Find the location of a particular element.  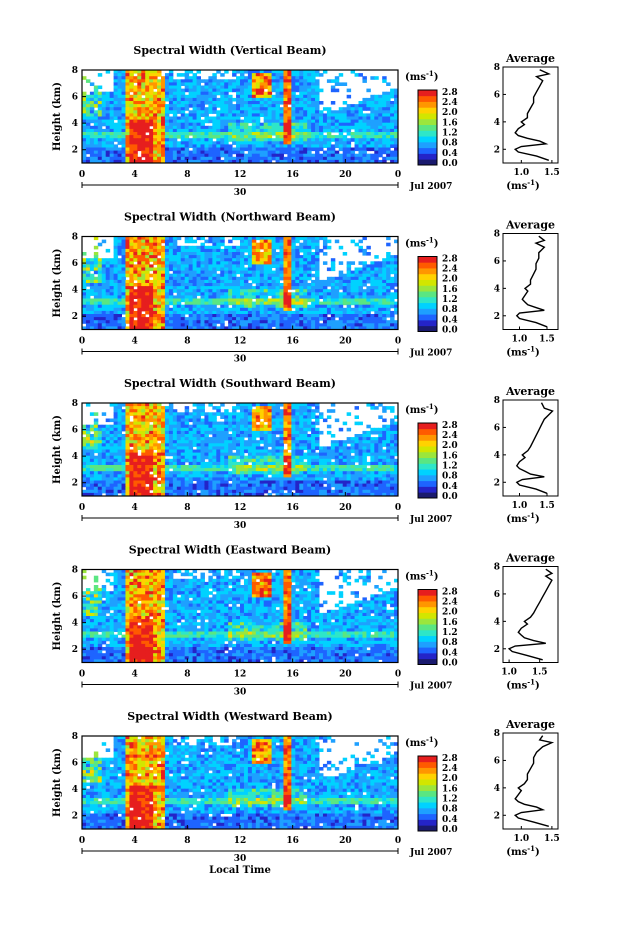

colorbar-segment is located at coordinates (427, 150).